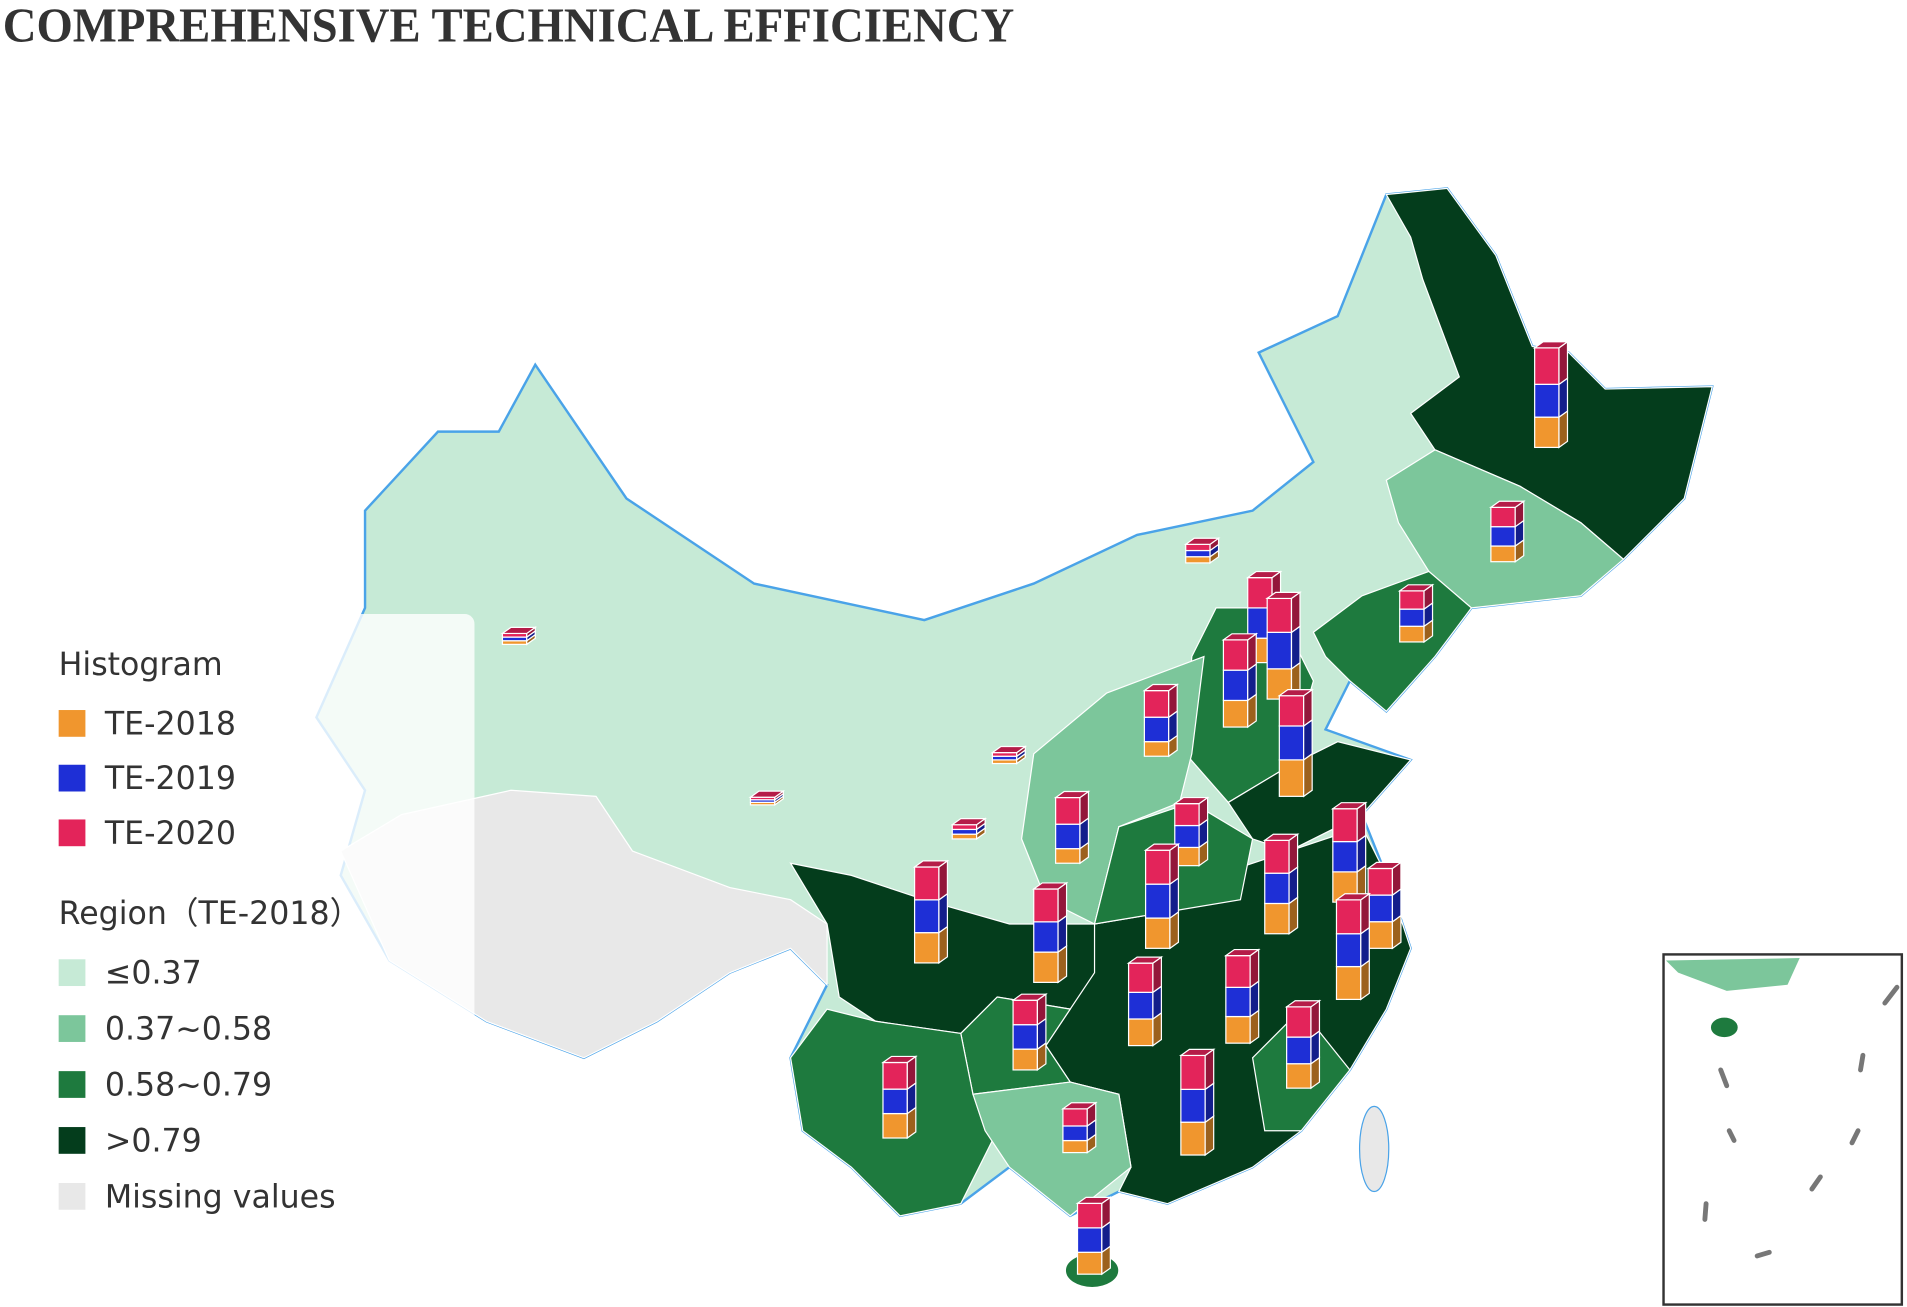  Describe the element at coordinates (210, 914) in the screenshot. I see `legend-title: Region（TE-2018）` at that location.